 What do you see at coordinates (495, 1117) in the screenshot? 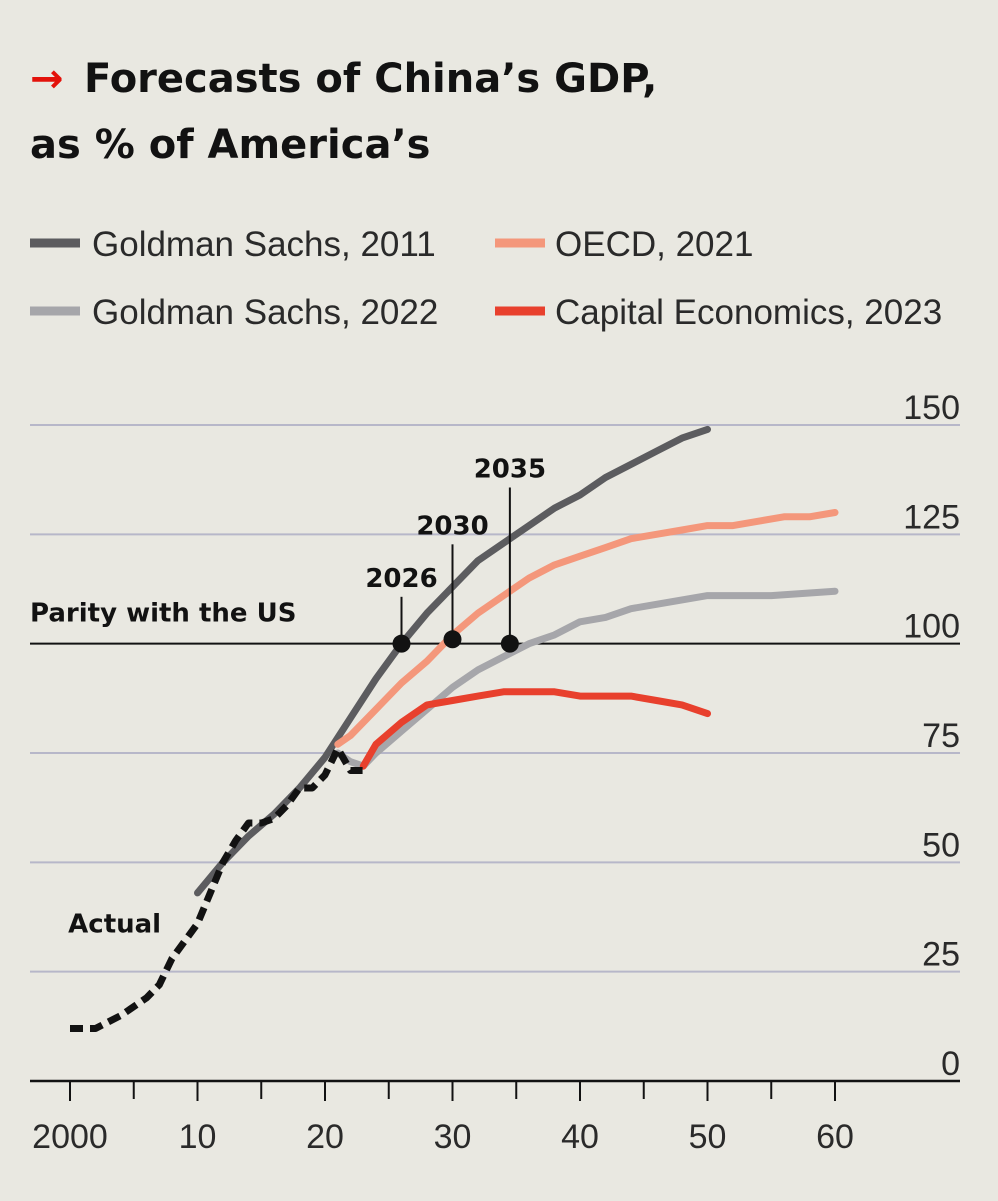
I see `x-axis: 2000 10 20 30 40 50 60` at bounding box center [495, 1117].